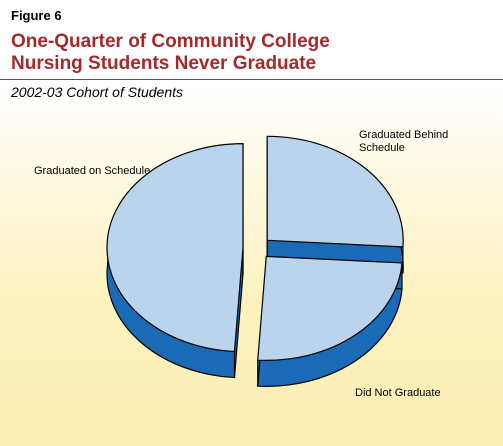 Image resolution: width=503 pixels, height=446 pixels. I want to click on figure-label: Figure 6, so click(36, 15).